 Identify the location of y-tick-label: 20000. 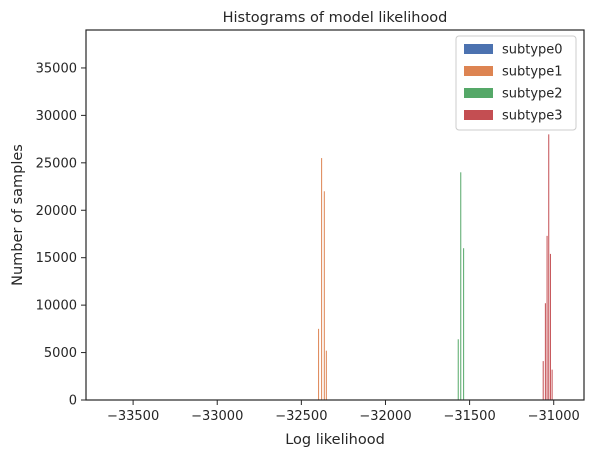
(56, 211).